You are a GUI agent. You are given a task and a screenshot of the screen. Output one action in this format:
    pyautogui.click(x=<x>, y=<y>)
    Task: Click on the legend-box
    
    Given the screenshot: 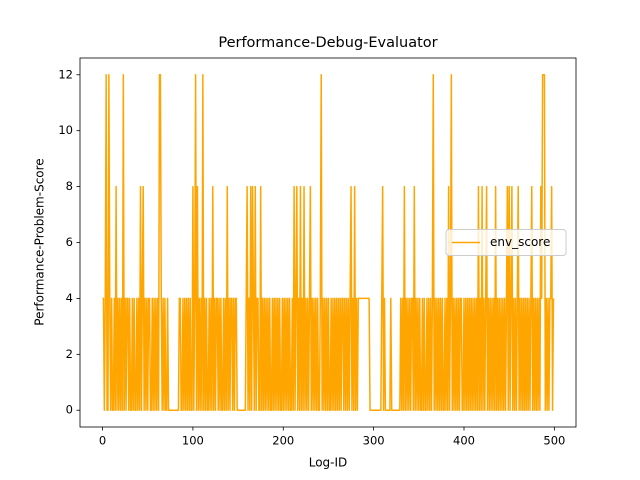 What is the action you would take?
    pyautogui.click(x=506, y=242)
    